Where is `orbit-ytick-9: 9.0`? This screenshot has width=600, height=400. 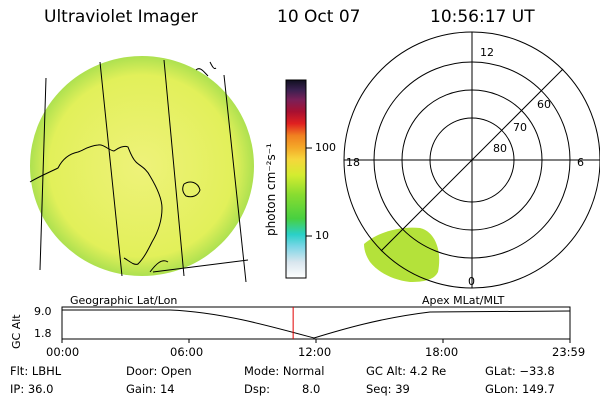
orbit-ytick-9: 9.0 is located at coordinates (43, 311).